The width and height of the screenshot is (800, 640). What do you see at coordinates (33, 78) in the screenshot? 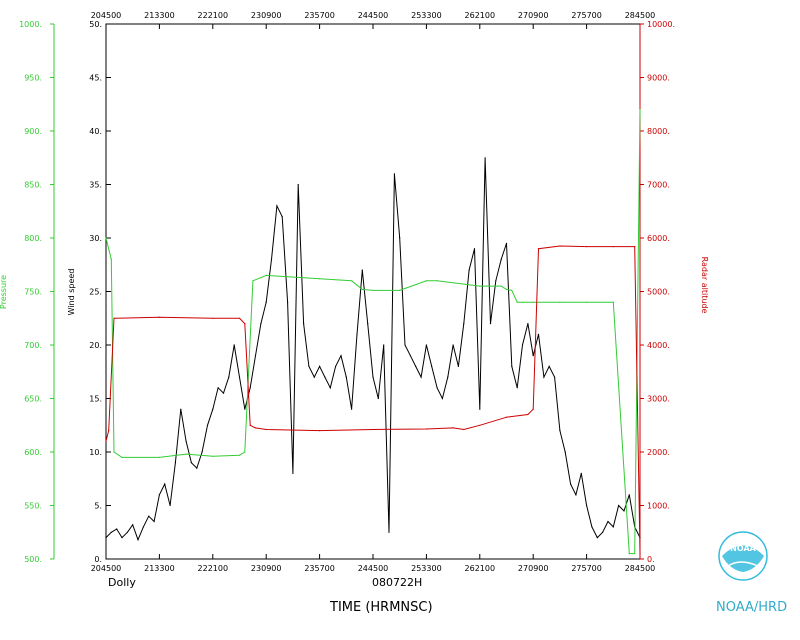
I see `pressure-tick-label: 950.` at bounding box center [33, 78].